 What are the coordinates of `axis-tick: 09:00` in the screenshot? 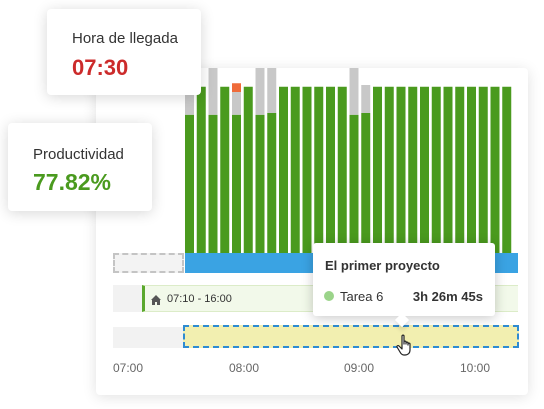 It's located at (359, 368).